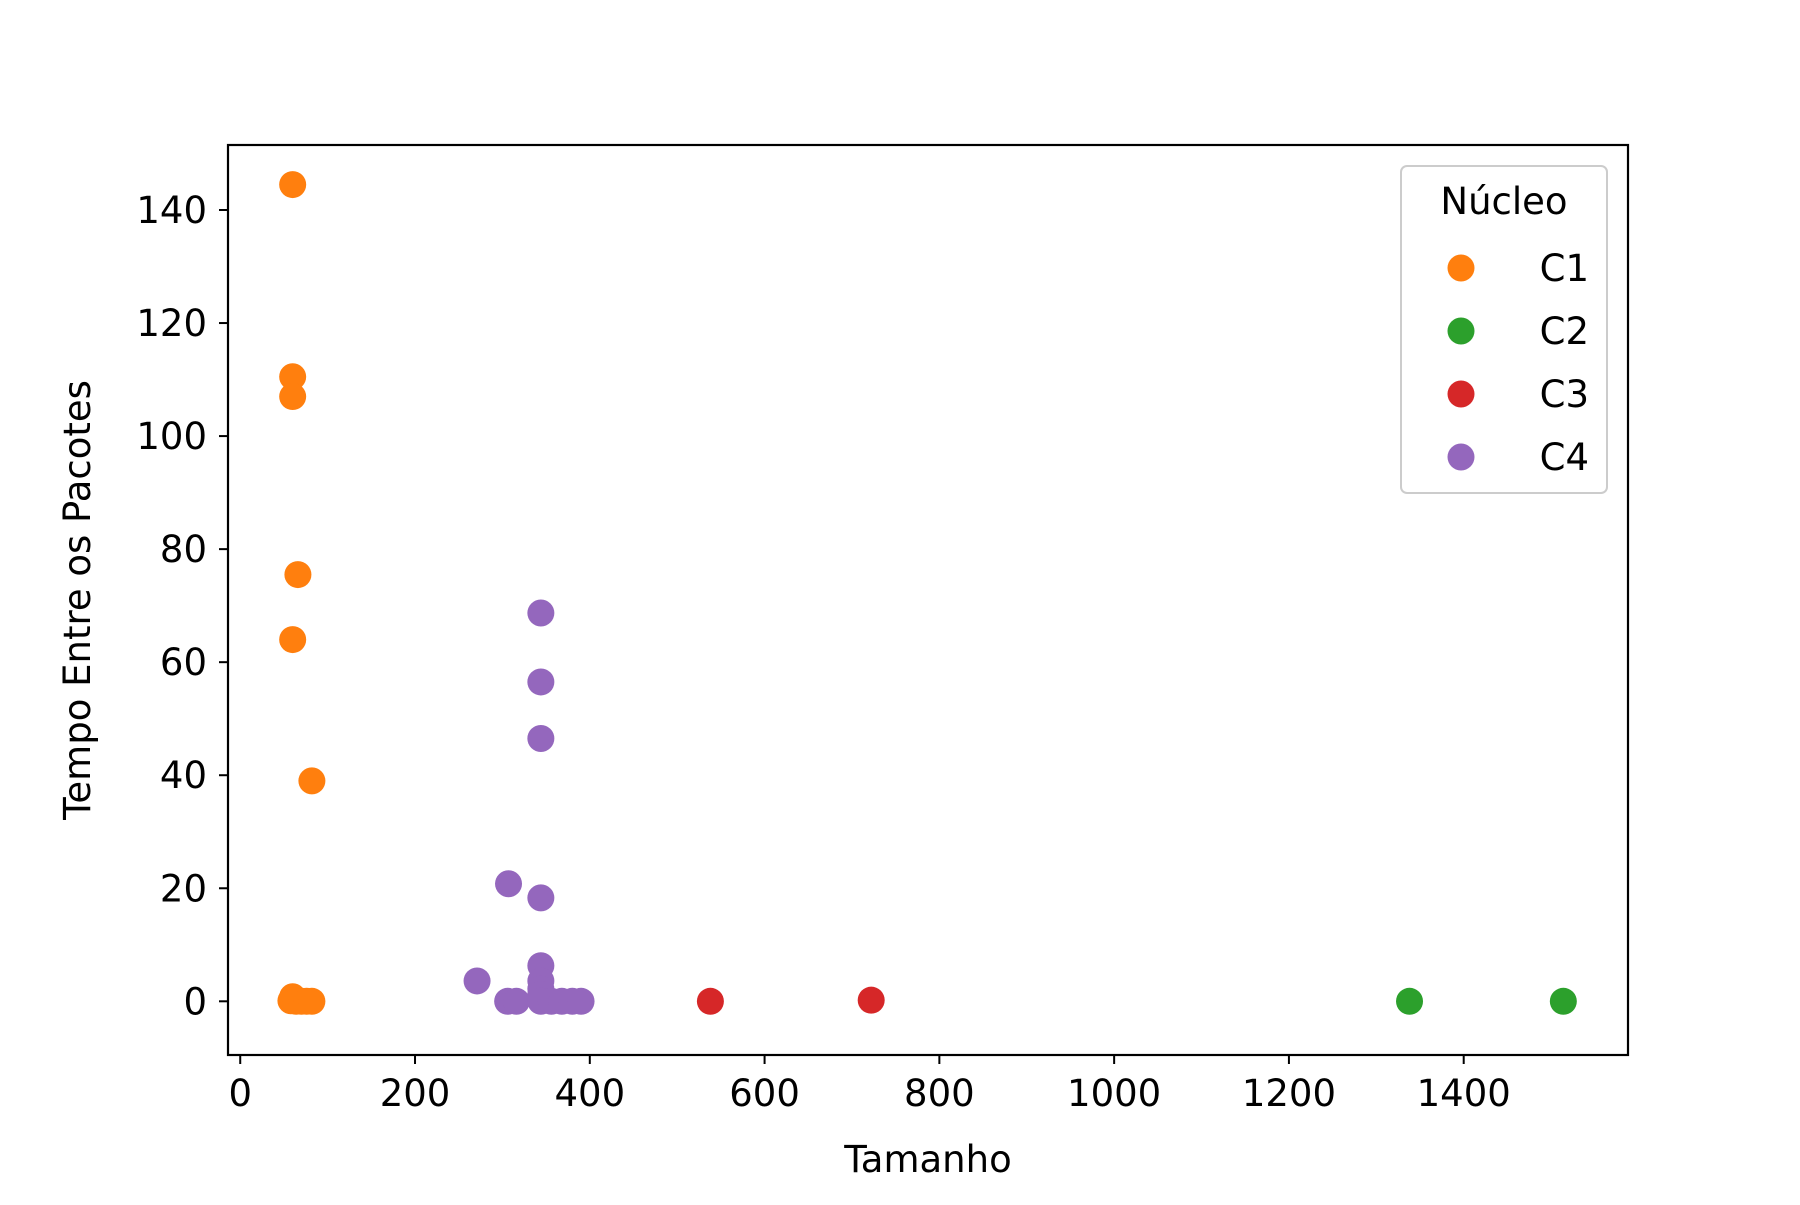  Describe the element at coordinates (183, 888) in the screenshot. I see `y-tick-label: 20` at that location.